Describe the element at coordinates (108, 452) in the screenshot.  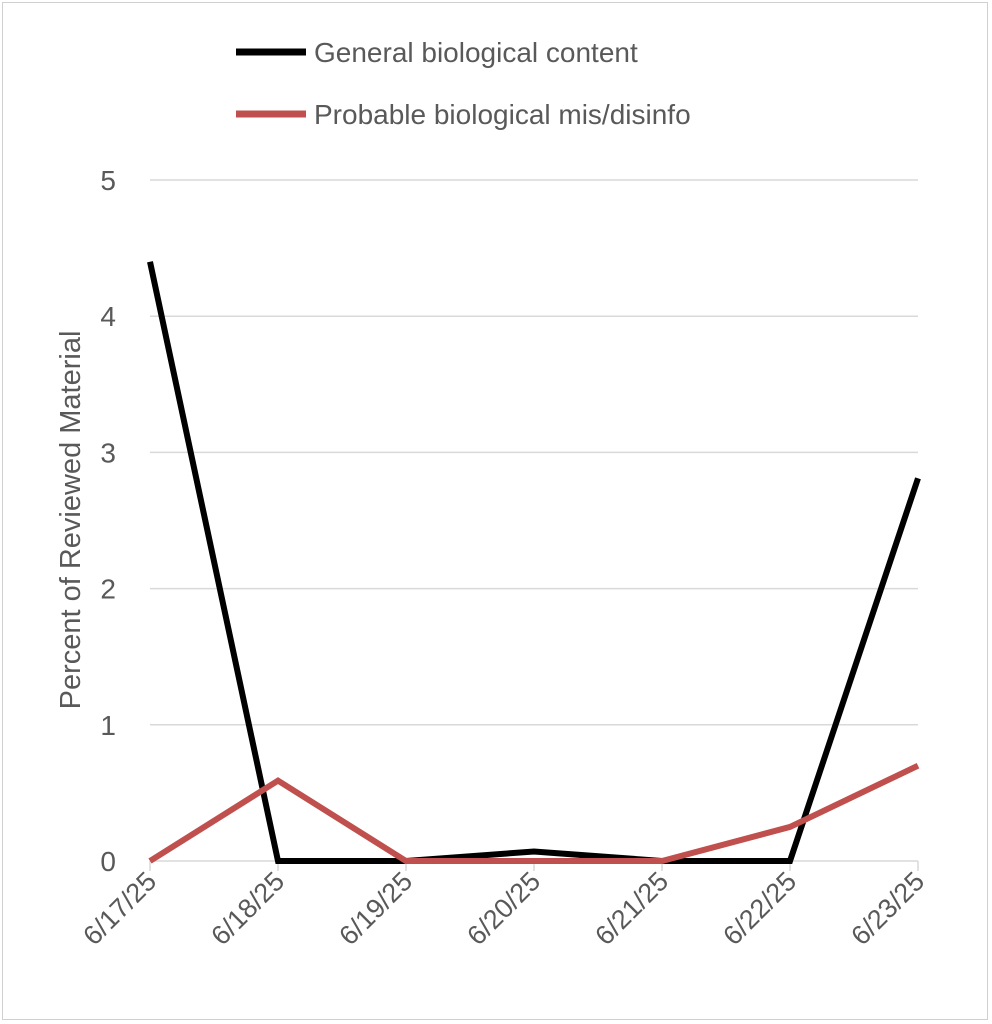
I see `y-tick-label: 3` at that location.